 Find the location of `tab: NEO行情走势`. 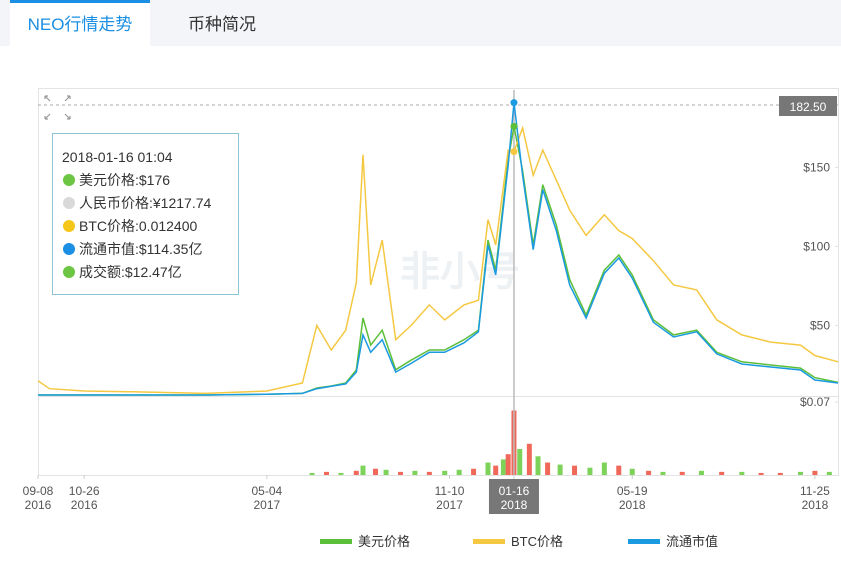

tab: NEO行情走势 is located at coordinates (80, 24).